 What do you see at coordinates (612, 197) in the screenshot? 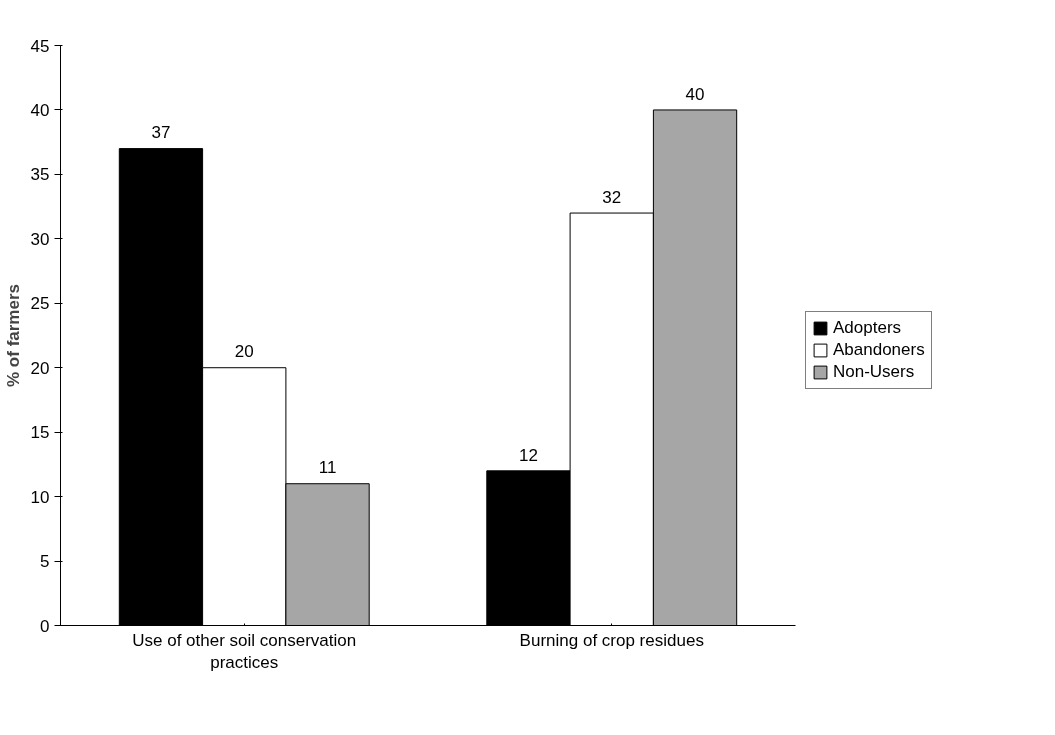
I see `data-label: 32` at bounding box center [612, 197].